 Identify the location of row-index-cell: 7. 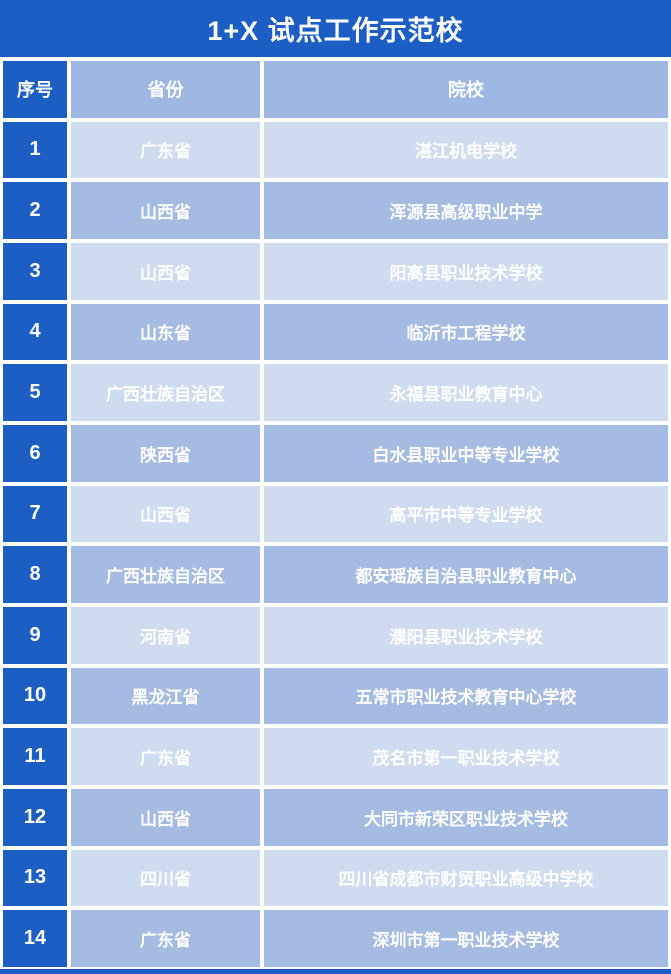
(35, 514).